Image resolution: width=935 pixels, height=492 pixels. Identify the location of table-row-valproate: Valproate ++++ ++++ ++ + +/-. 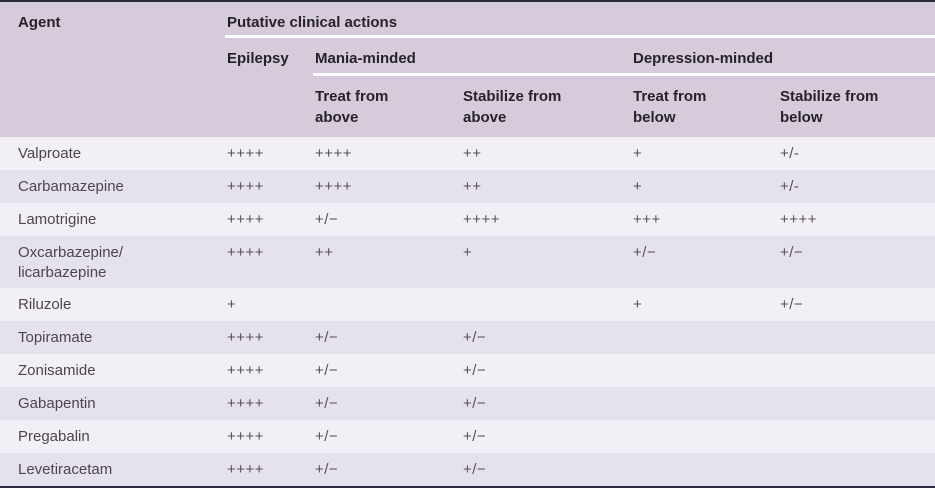
(467, 153).